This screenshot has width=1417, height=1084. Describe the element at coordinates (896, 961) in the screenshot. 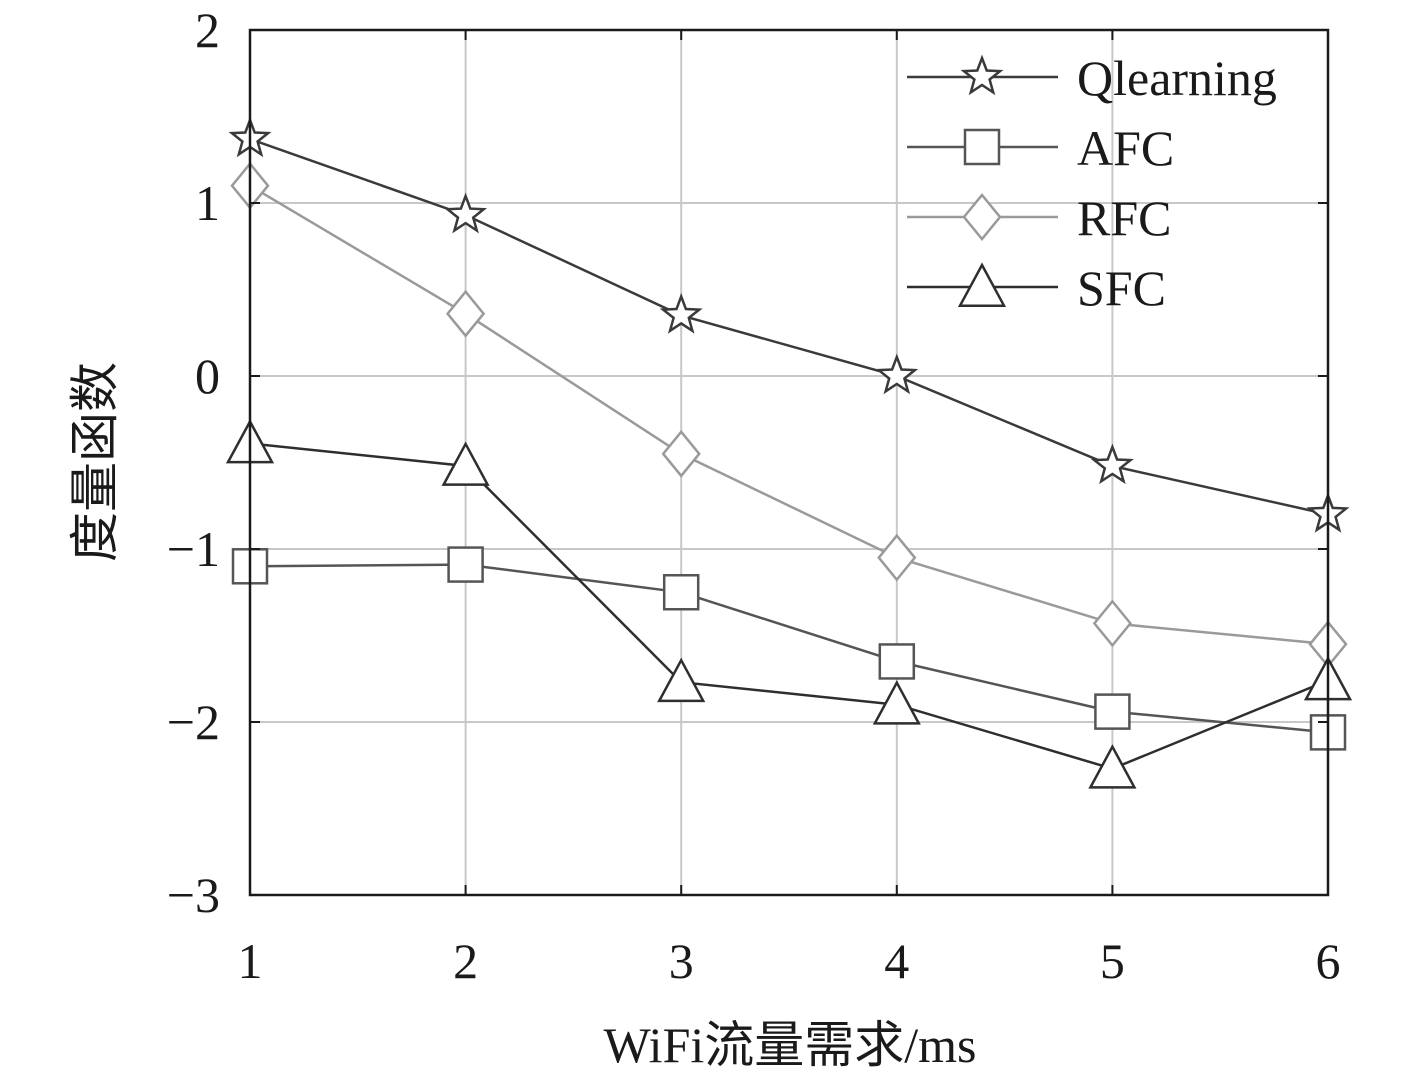

I see `x-tick-label: 4` at that location.